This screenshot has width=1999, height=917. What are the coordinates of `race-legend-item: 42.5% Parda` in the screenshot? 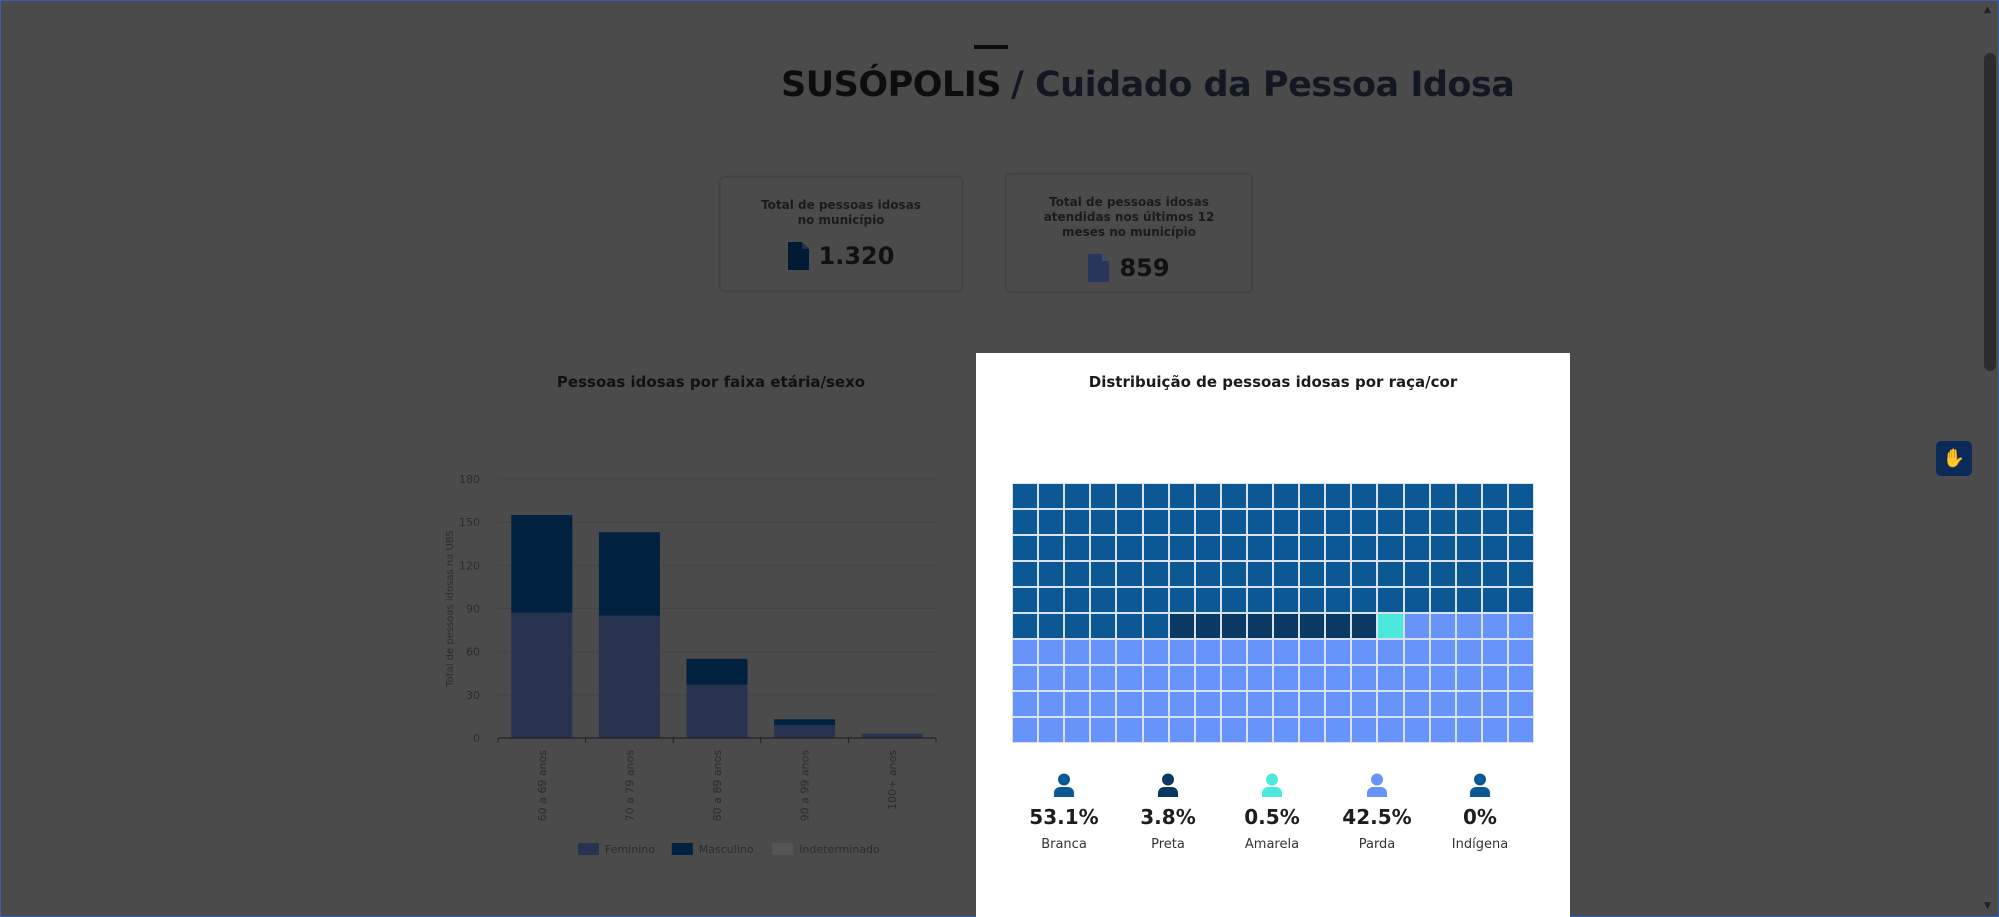 It's located at (1377, 812).